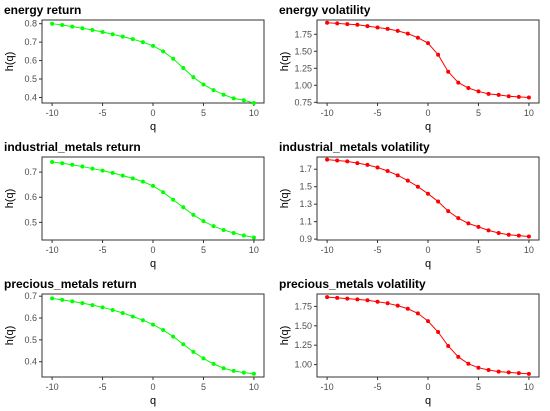 Image resolution: width=550 pixels, height=411 pixels. I want to click on y-tick-label: 0.75, so click(303, 102).